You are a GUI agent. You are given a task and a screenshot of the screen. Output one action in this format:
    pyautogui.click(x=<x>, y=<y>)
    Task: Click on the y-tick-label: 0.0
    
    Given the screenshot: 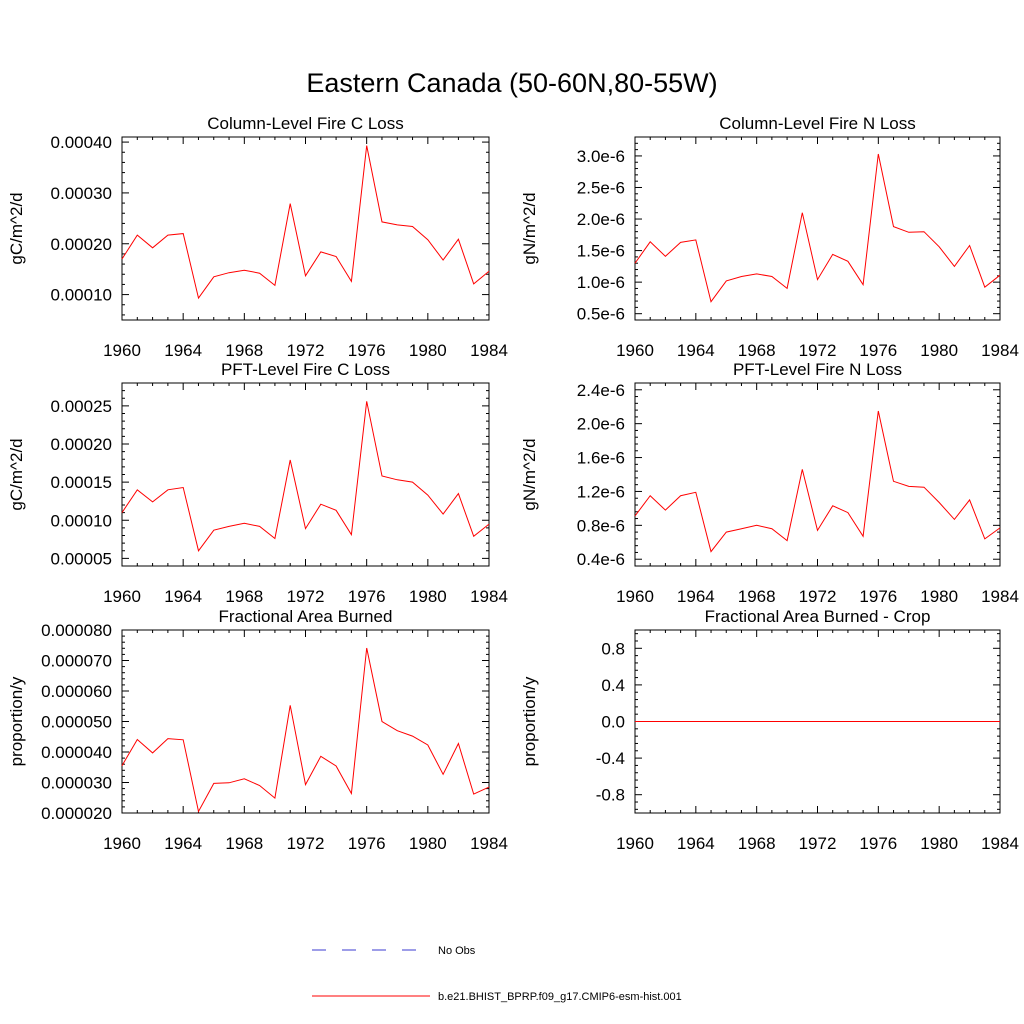 What is the action you would take?
    pyautogui.click(x=613, y=722)
    